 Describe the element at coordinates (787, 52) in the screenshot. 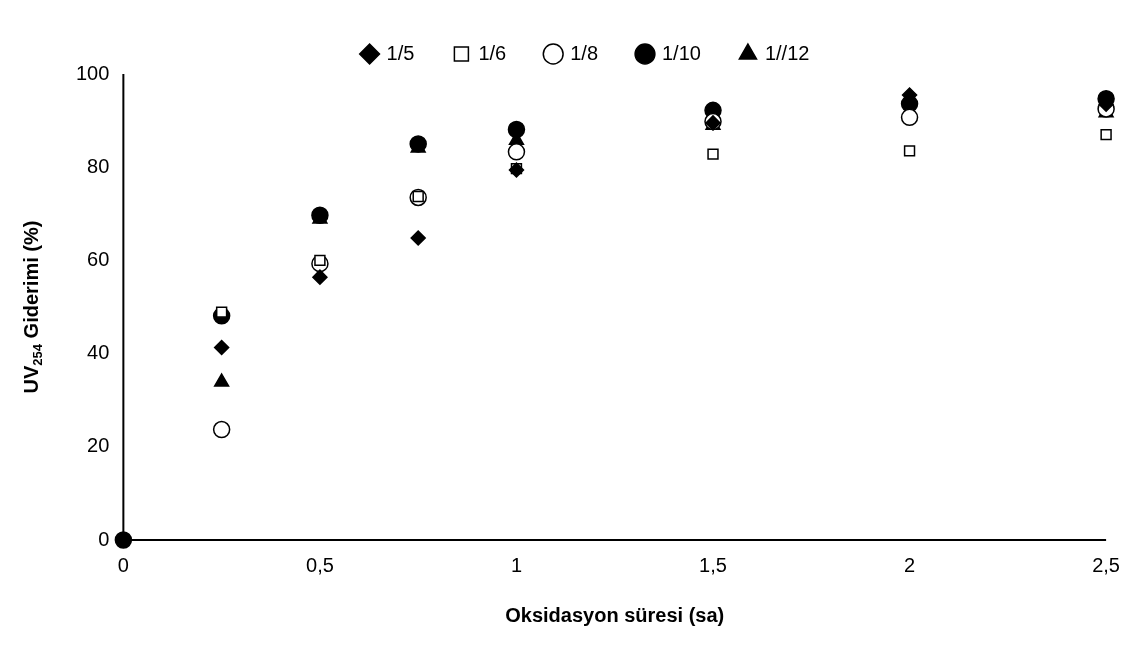

I see `legend-label: 1//12` at that location.